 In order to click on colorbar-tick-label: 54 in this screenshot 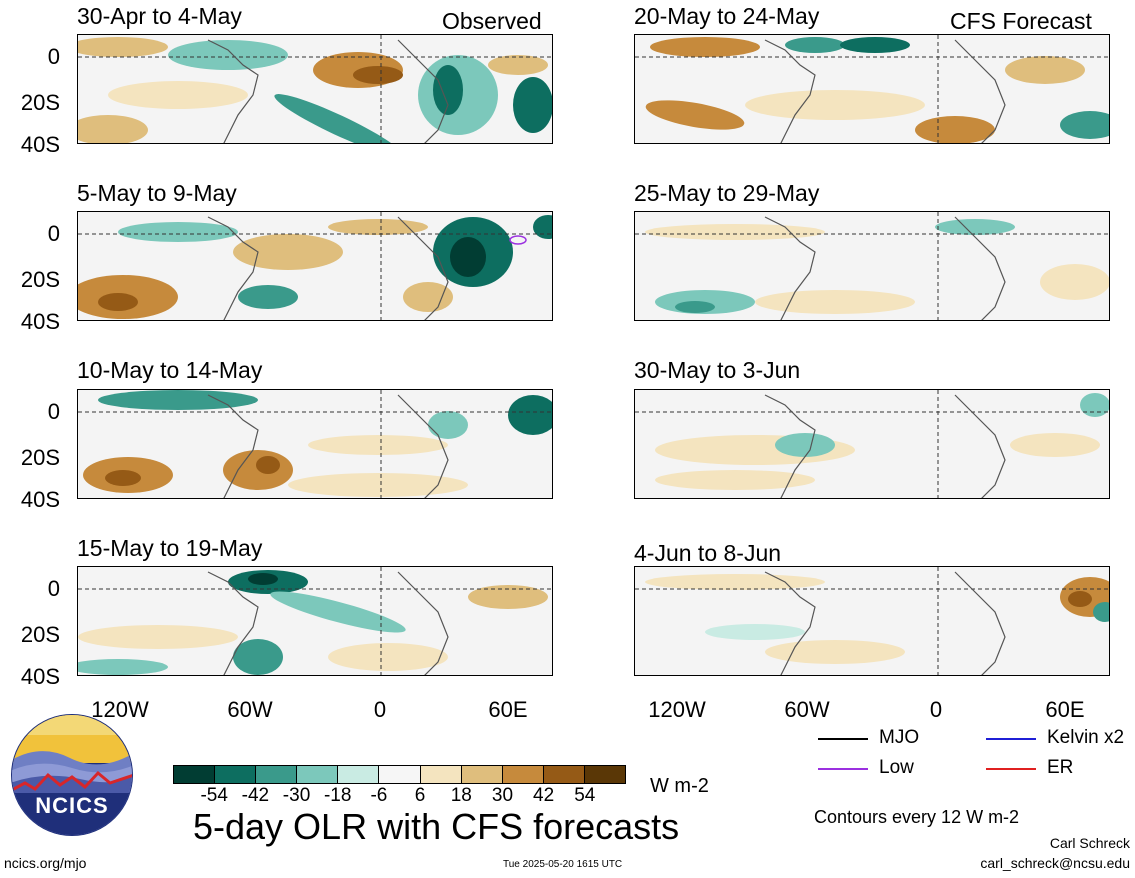, I will do `click(585, 795)`.